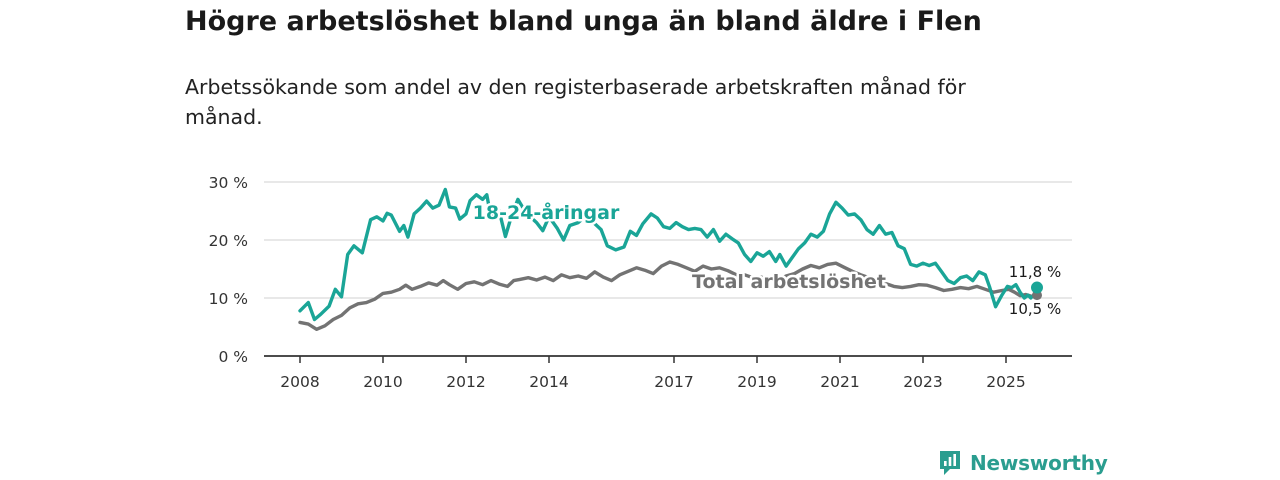 The image size is (1280, 480). Describe the element at coordinates (950, 463) in the screenshot. I see `newsworthy-logo-icon` at that location.